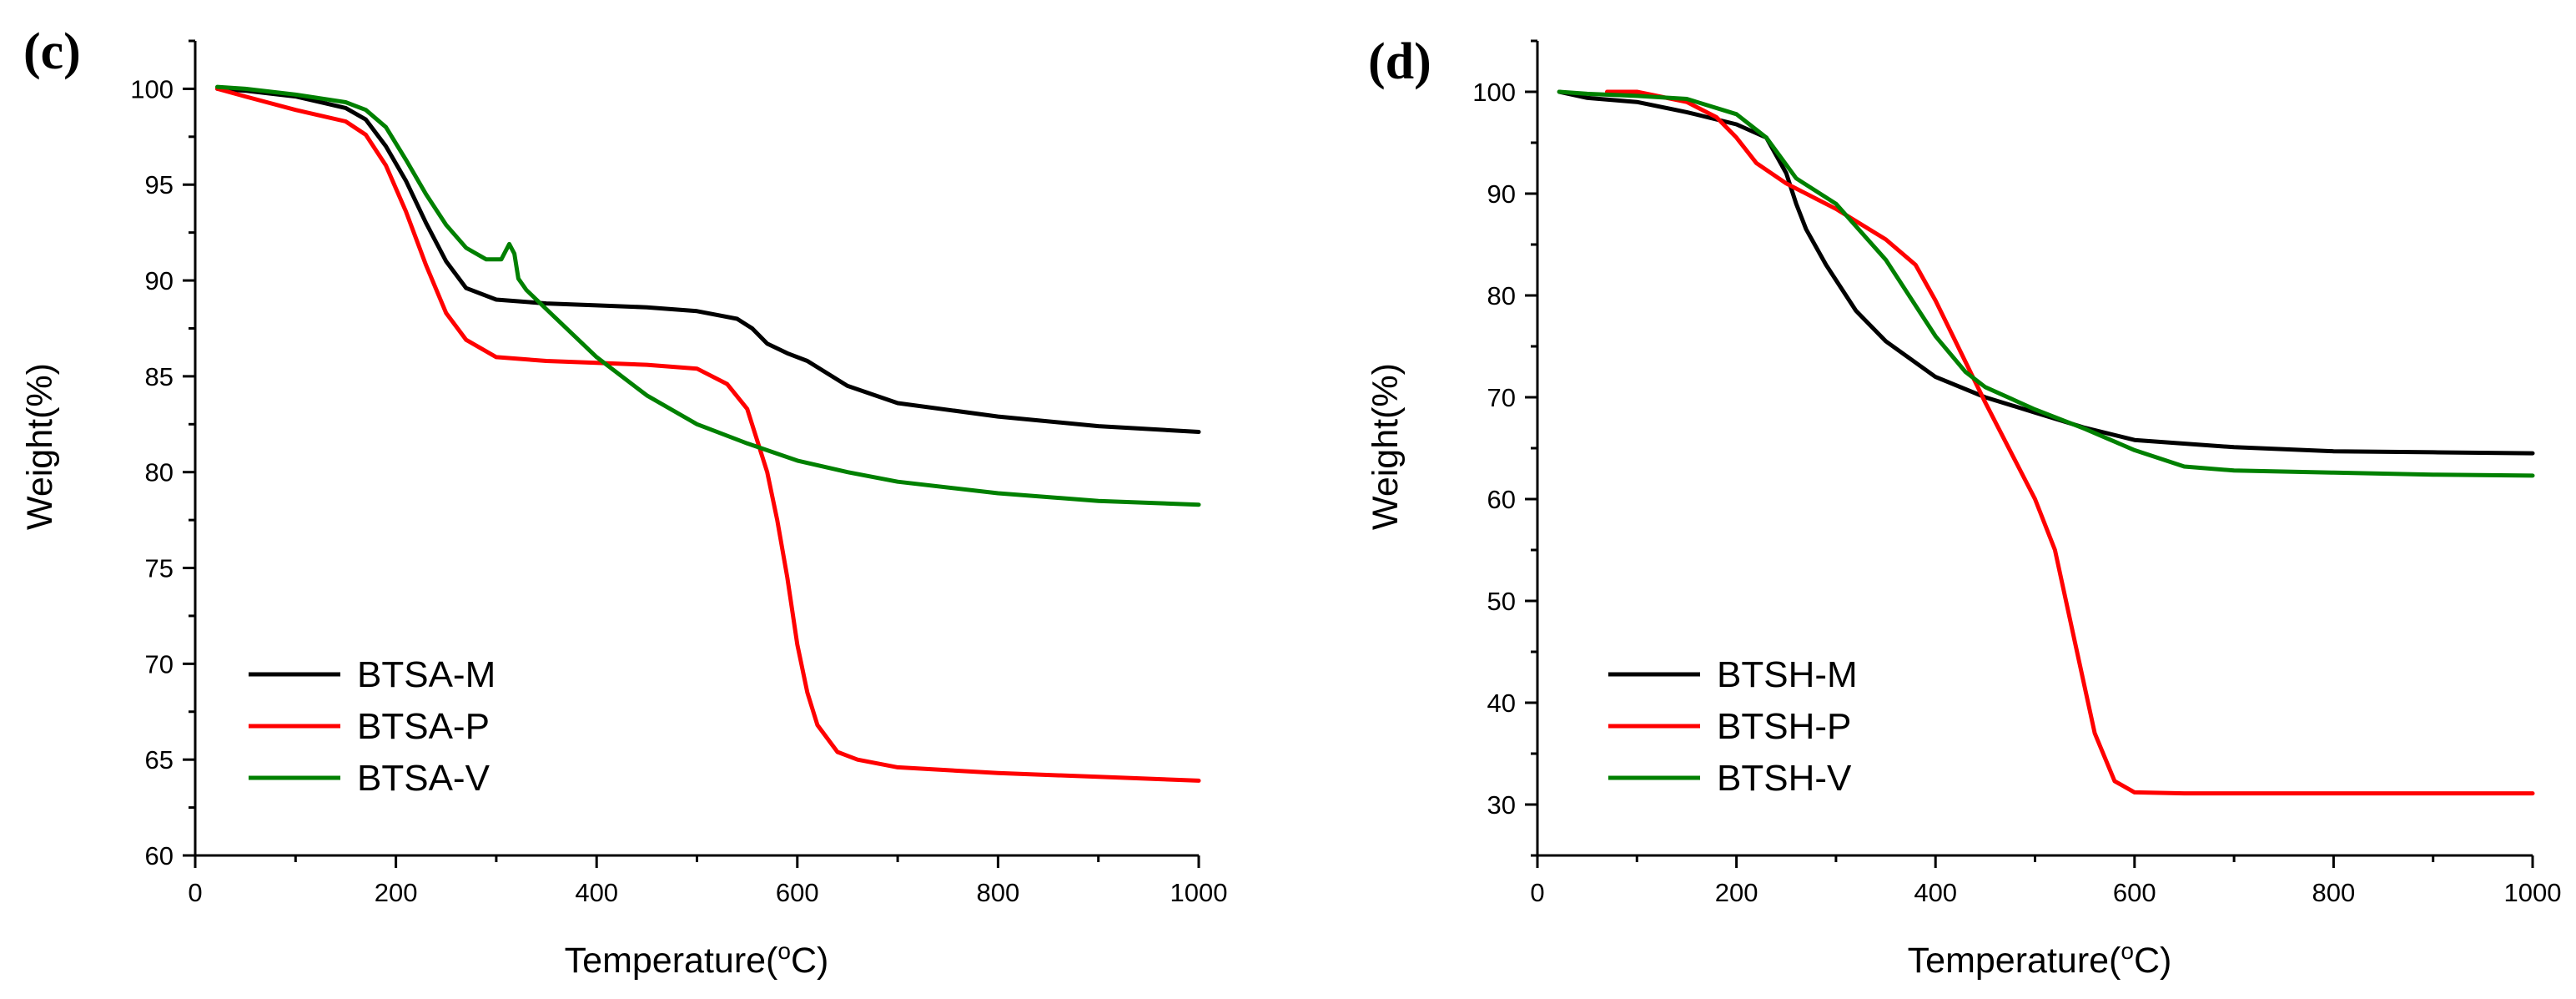 The width and height of the screenshot is (2576, 999). Describe the element at coordinates (1784, 726) in the screenshot. I see `legend-label: BTSH-P` at that location.